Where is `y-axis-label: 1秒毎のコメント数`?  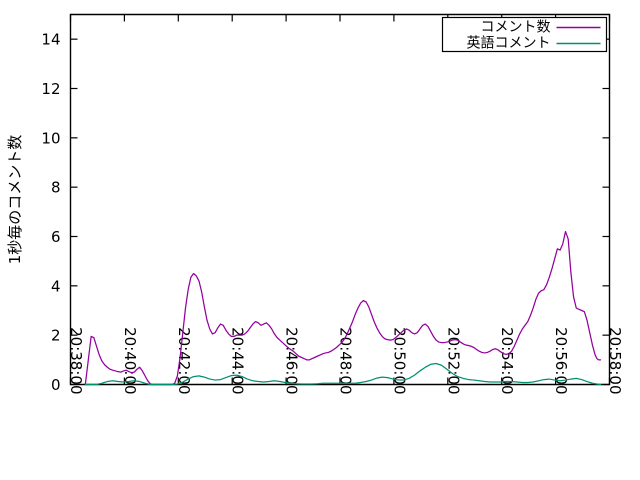
y-axis-label: 1秒毎のコメント数 is located at coordinates (15, 200).